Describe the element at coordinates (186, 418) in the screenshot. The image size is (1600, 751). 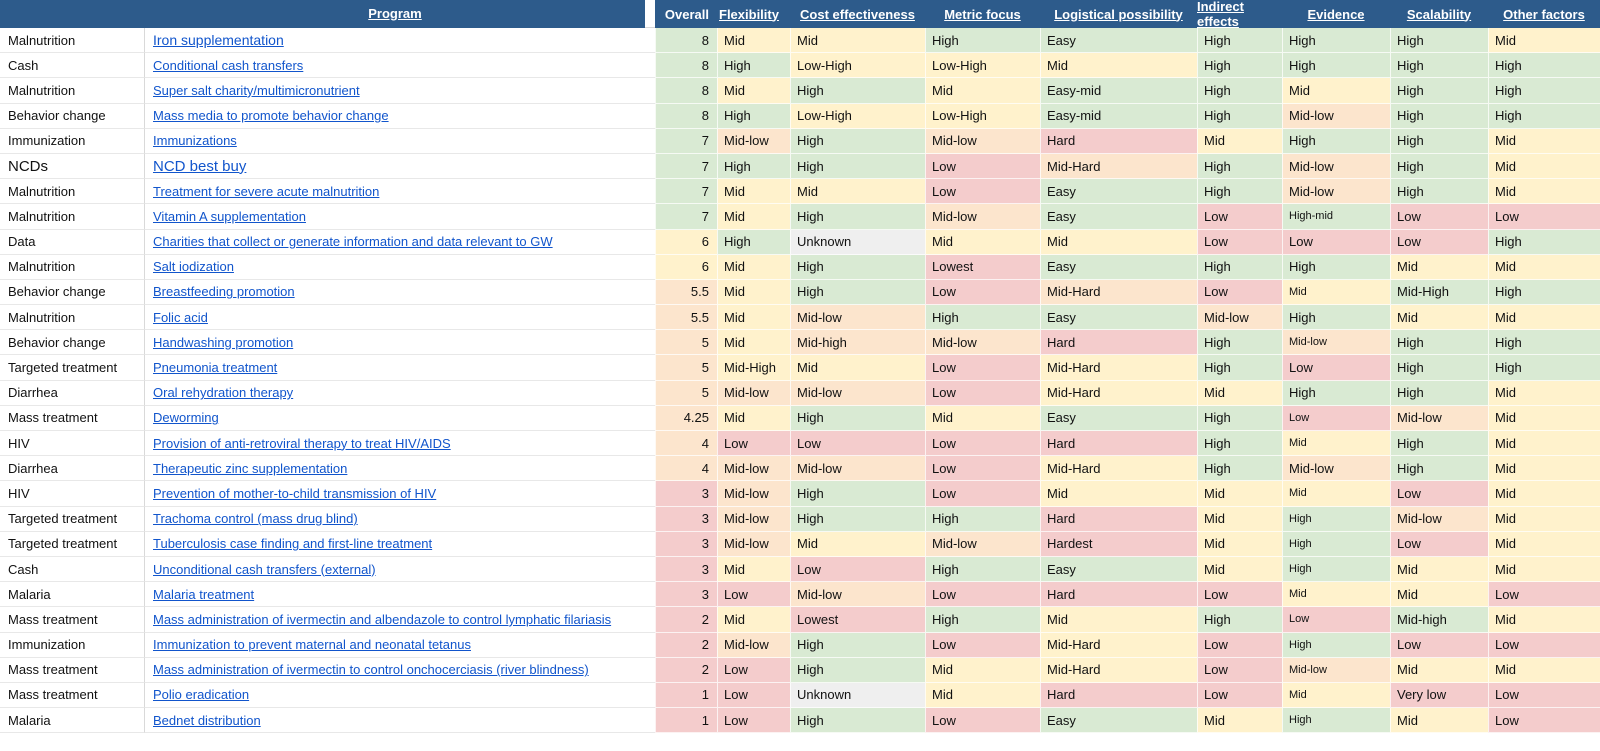
I see `program-link: Deworming` at that location.